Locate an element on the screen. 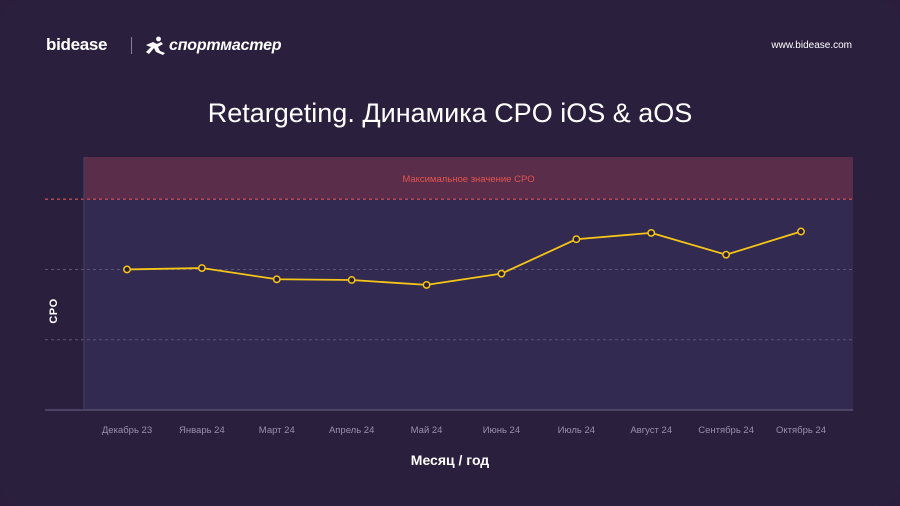  max-value-band is located at coordinates (468, 178).